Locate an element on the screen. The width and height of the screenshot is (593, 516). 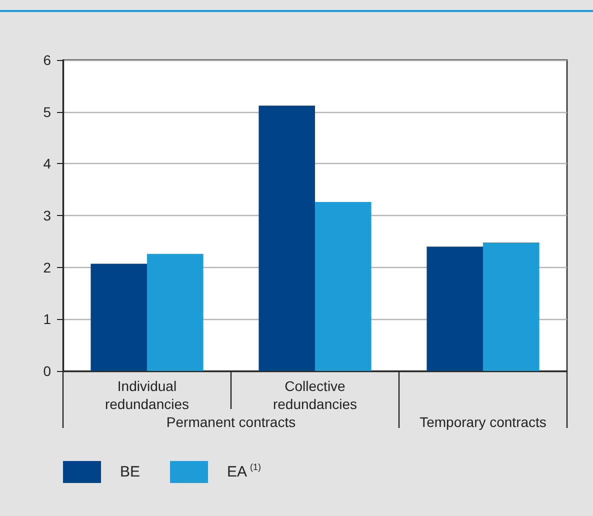
y-tick-label: 5 is located at coordinates (47, 112).